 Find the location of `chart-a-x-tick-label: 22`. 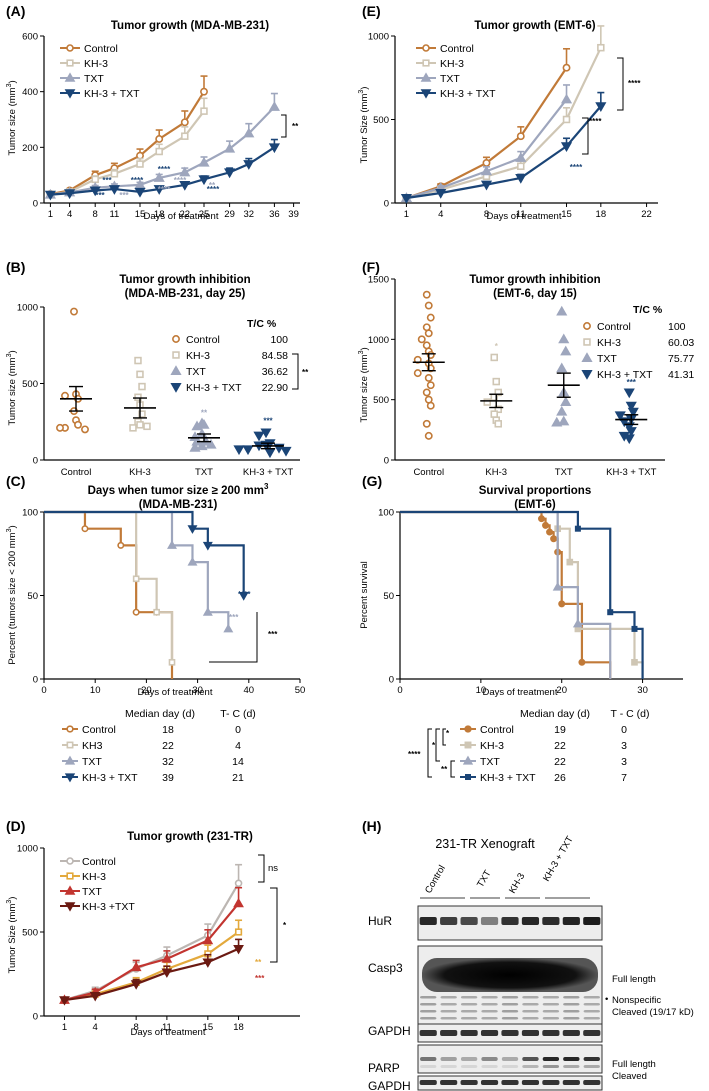

chart-a-x-tick-label: 22 is located at coordinates (185, 214).